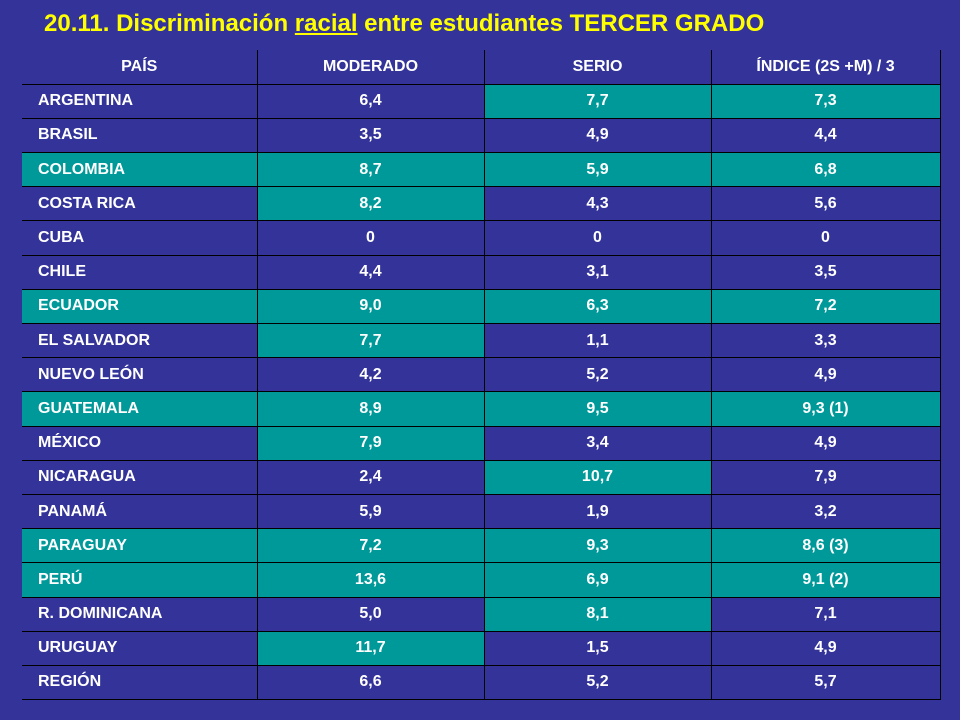 This screenshot has width=960, height=720. What do you see at coordinates (140, 67) in the screenshot?
I see `header-cell-country: PAÍS` at bounding box center [140, 67].